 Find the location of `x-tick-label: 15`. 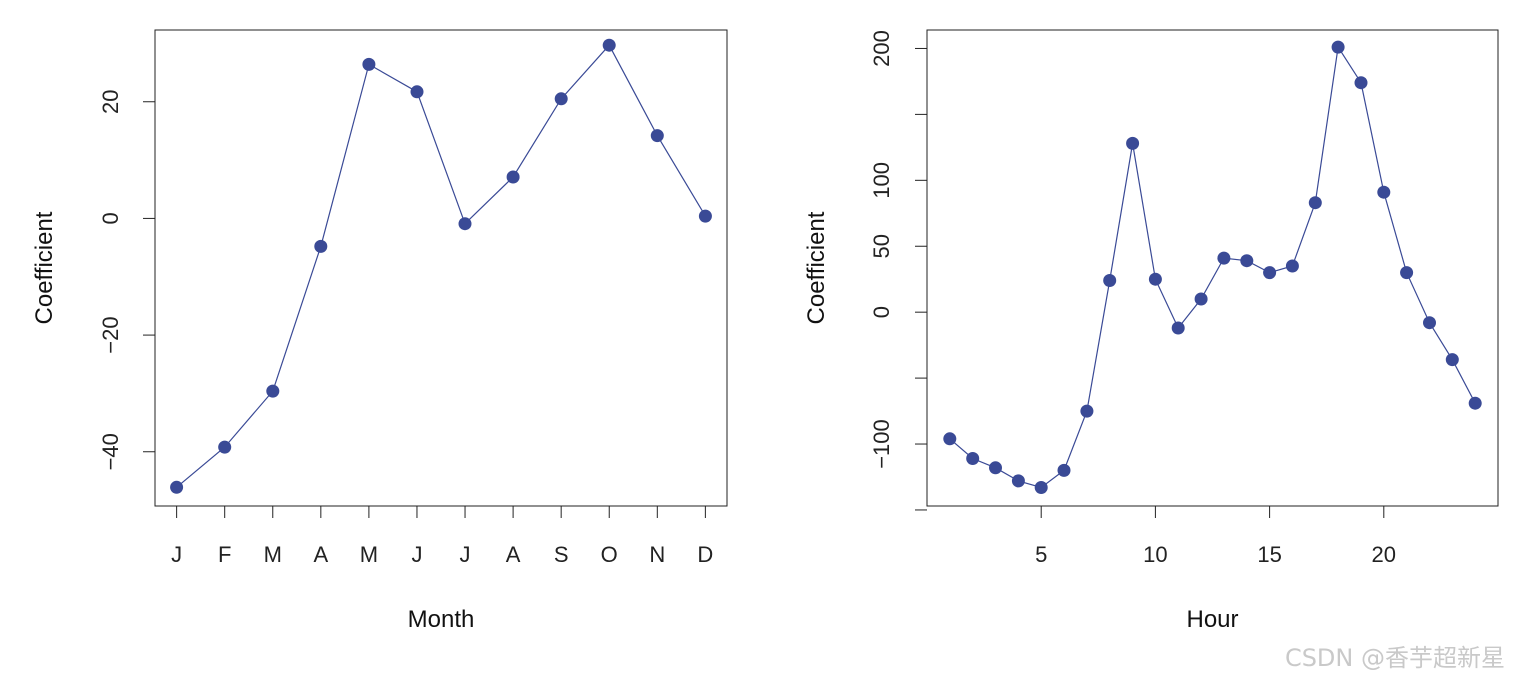

x-tick-label: 15 is located at coordinates (1269, 554).